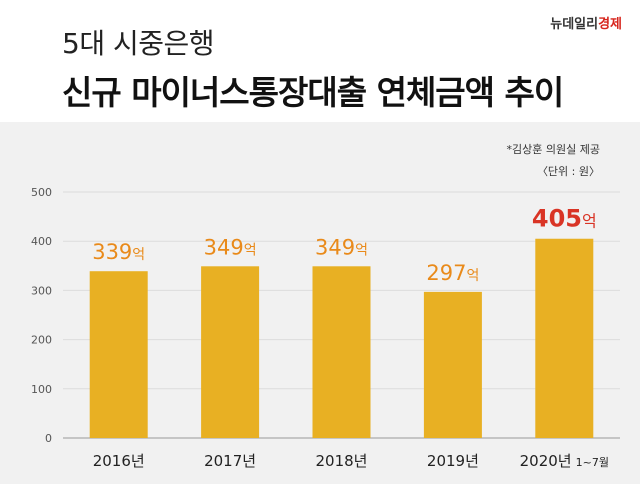 The image size is (640, 484). I want to click on brand-logo-part1: 뉴데일리, so click(574, 24).